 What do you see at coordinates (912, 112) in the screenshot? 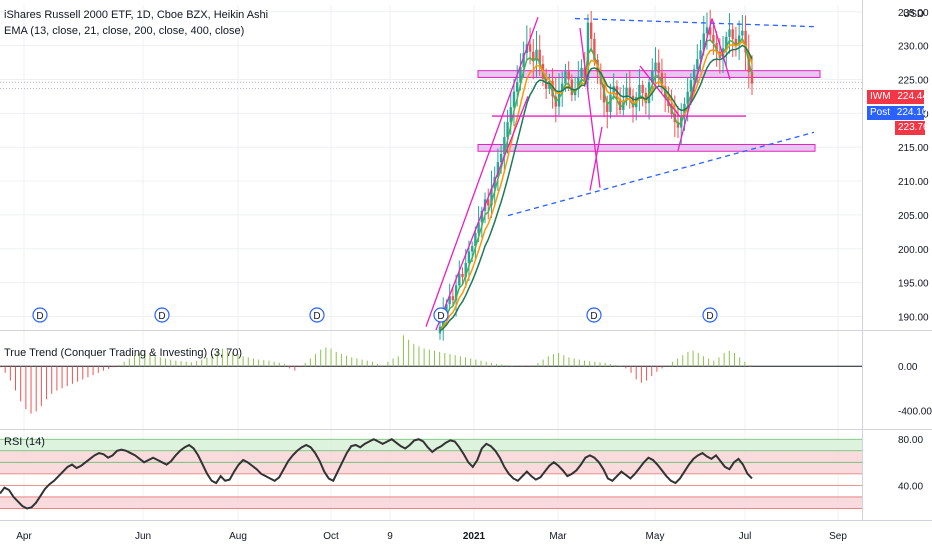
I see `price-badge-value: 224.10` at bounding box center [912, 112].